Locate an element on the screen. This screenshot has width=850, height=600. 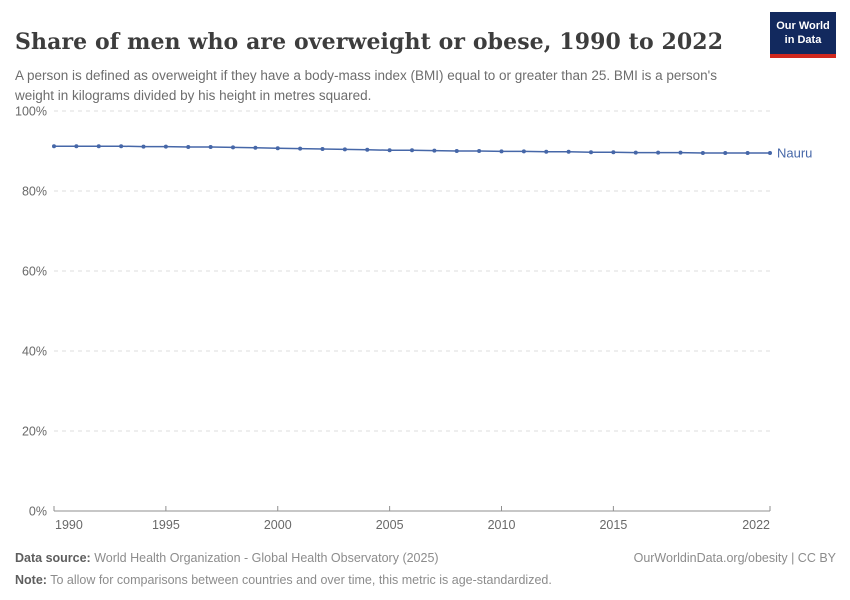
owid-logo-line2: in Data is located at coordinates (803, 40).